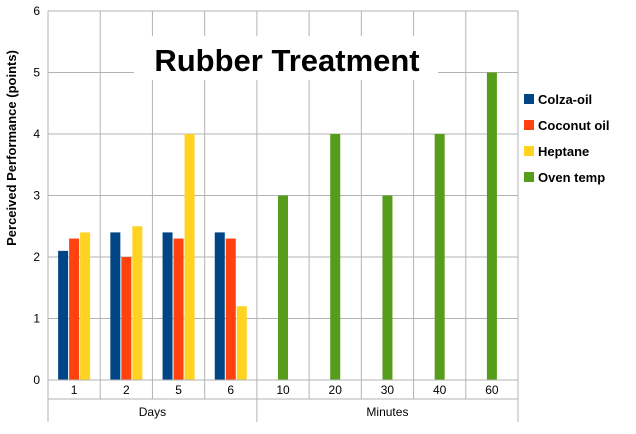 The height and width of the screenshot is (434, 636). I want to click on x-tick-label: 10, so click(283, 390).